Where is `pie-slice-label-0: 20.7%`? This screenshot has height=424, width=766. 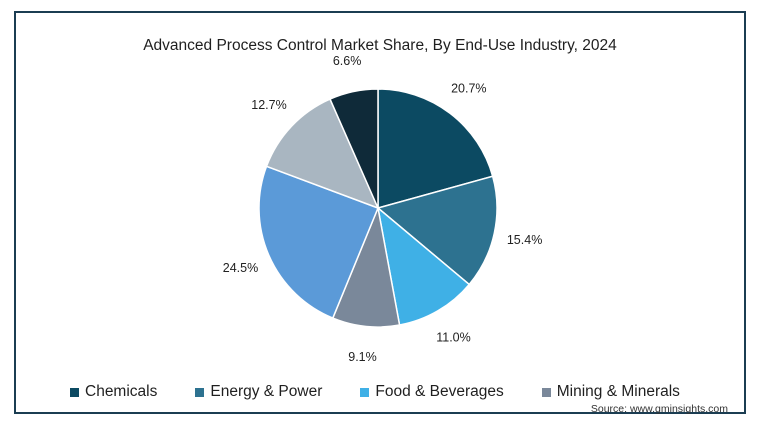 pie-slice-label-0: 20.7% is located at coordinates (468, 89).